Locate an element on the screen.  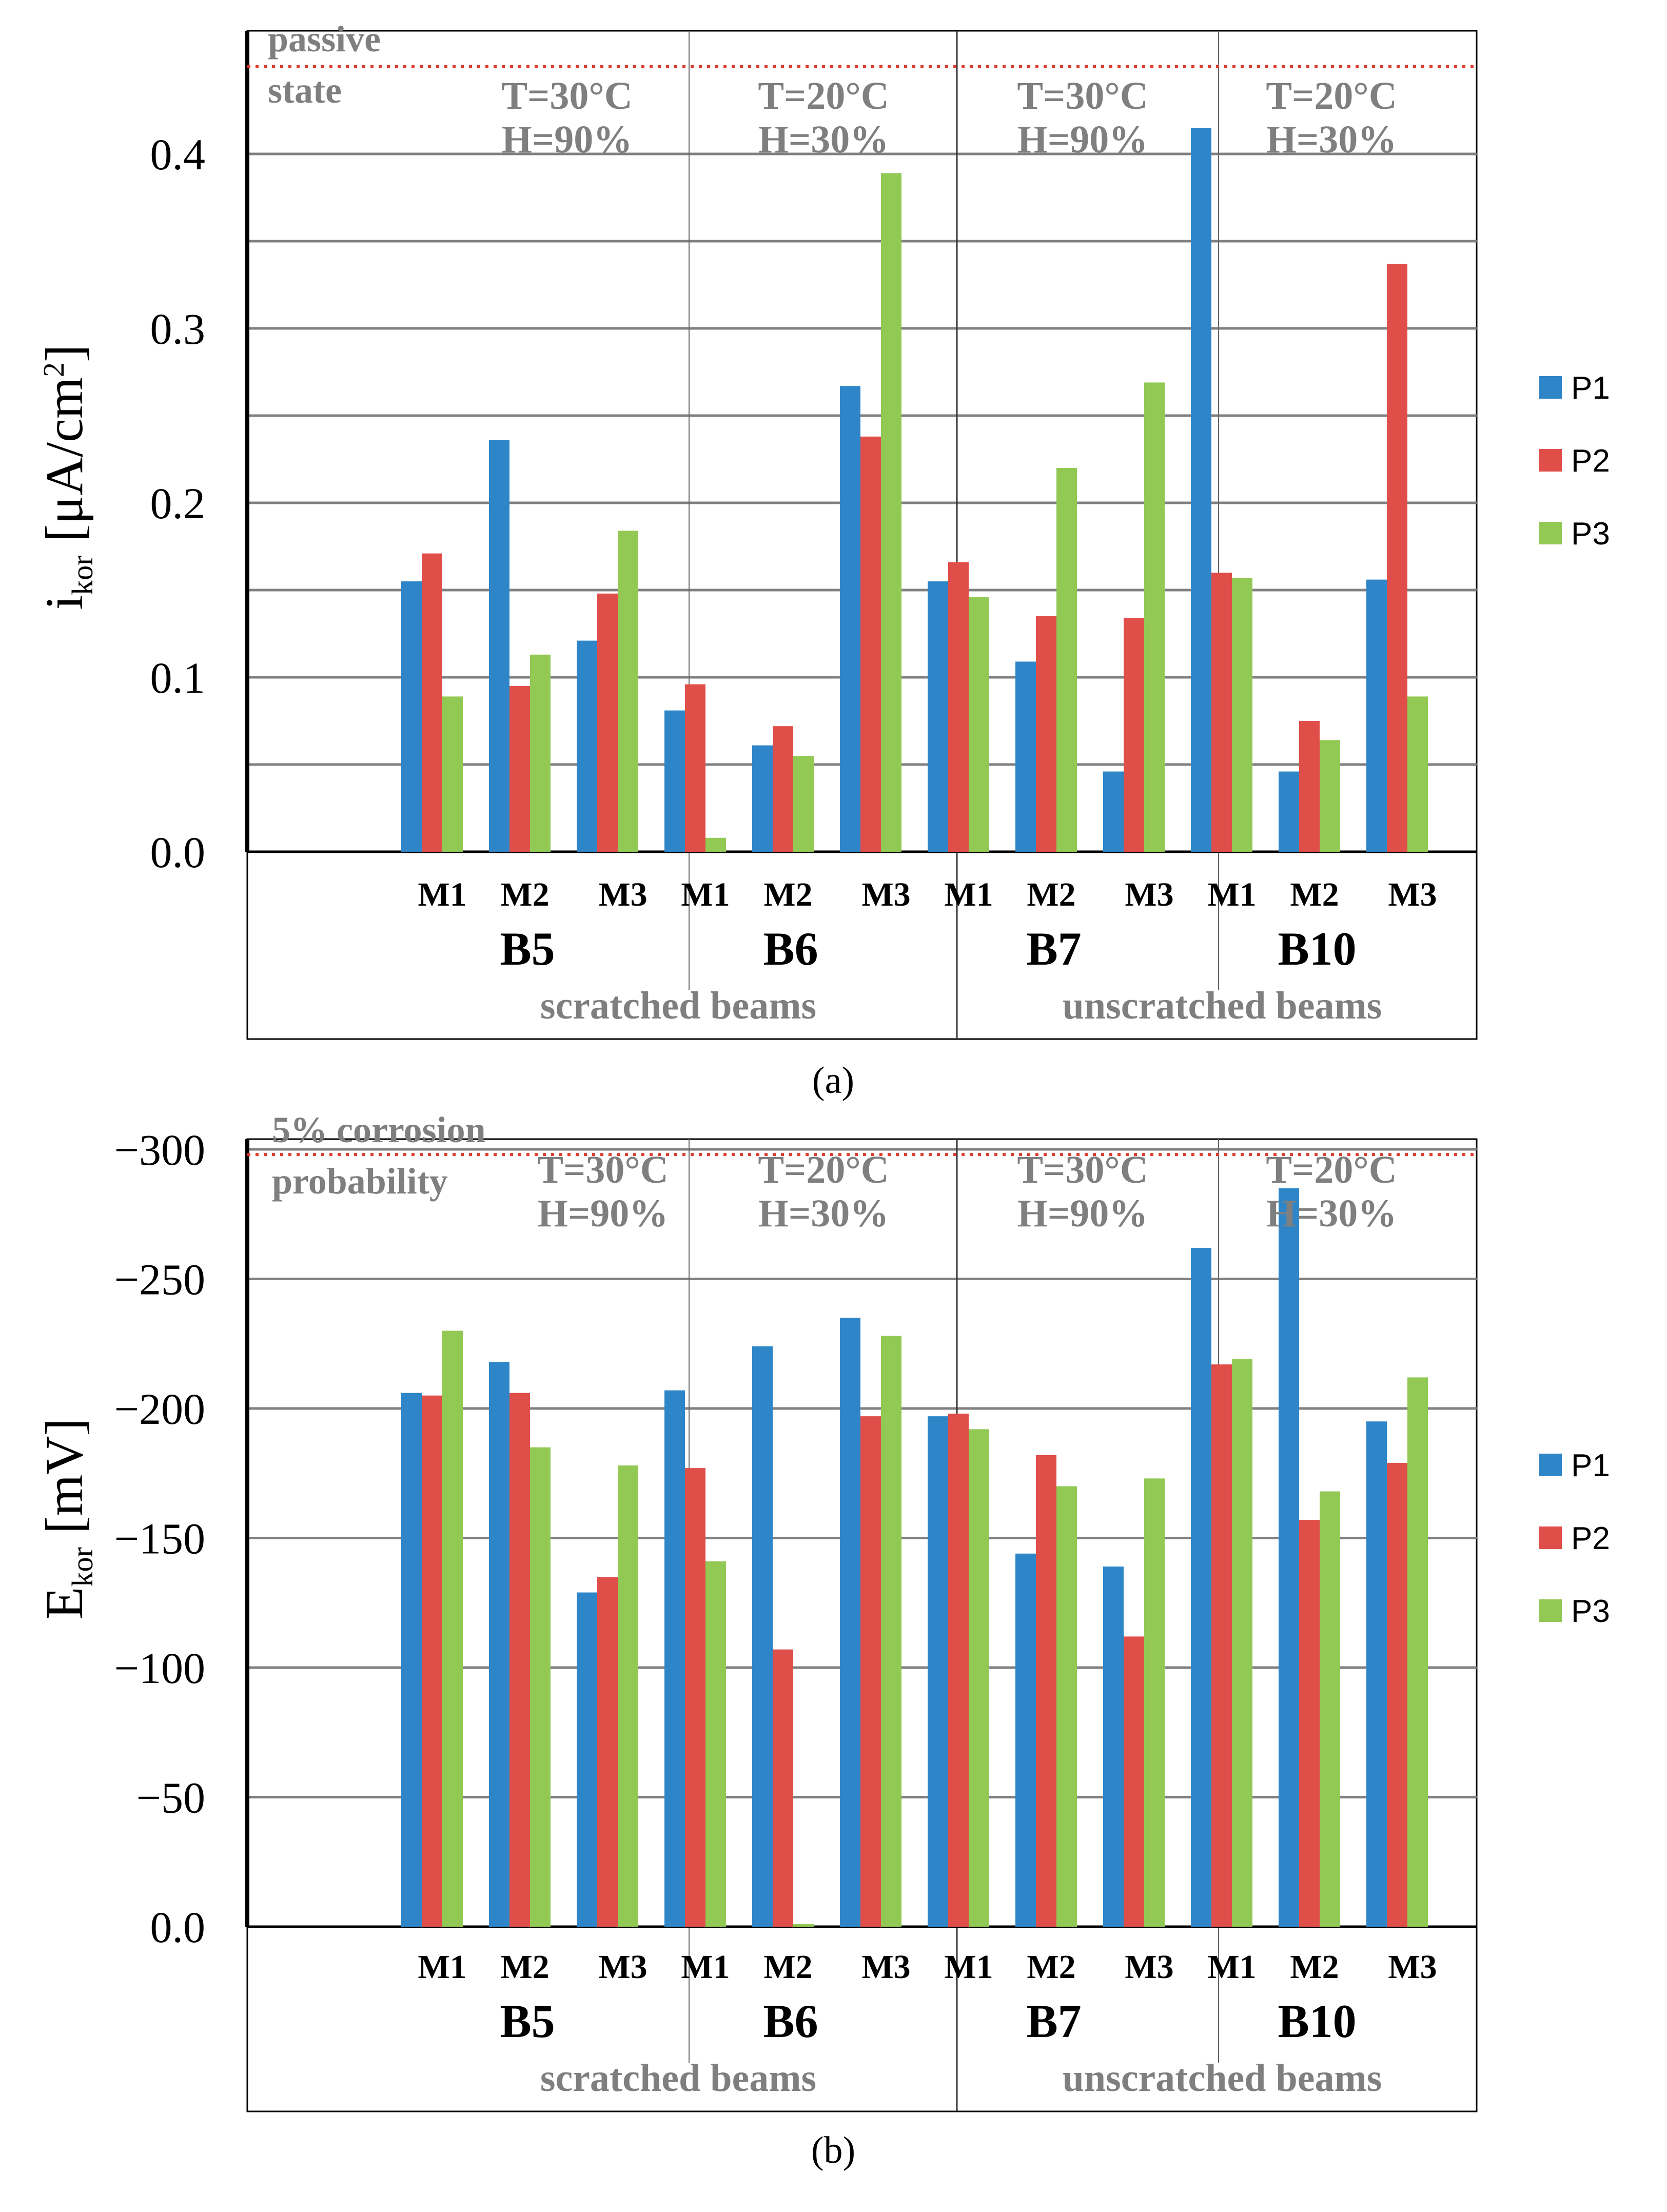
bar-b5-m1-p3 is located at coordinates (452, 1628).